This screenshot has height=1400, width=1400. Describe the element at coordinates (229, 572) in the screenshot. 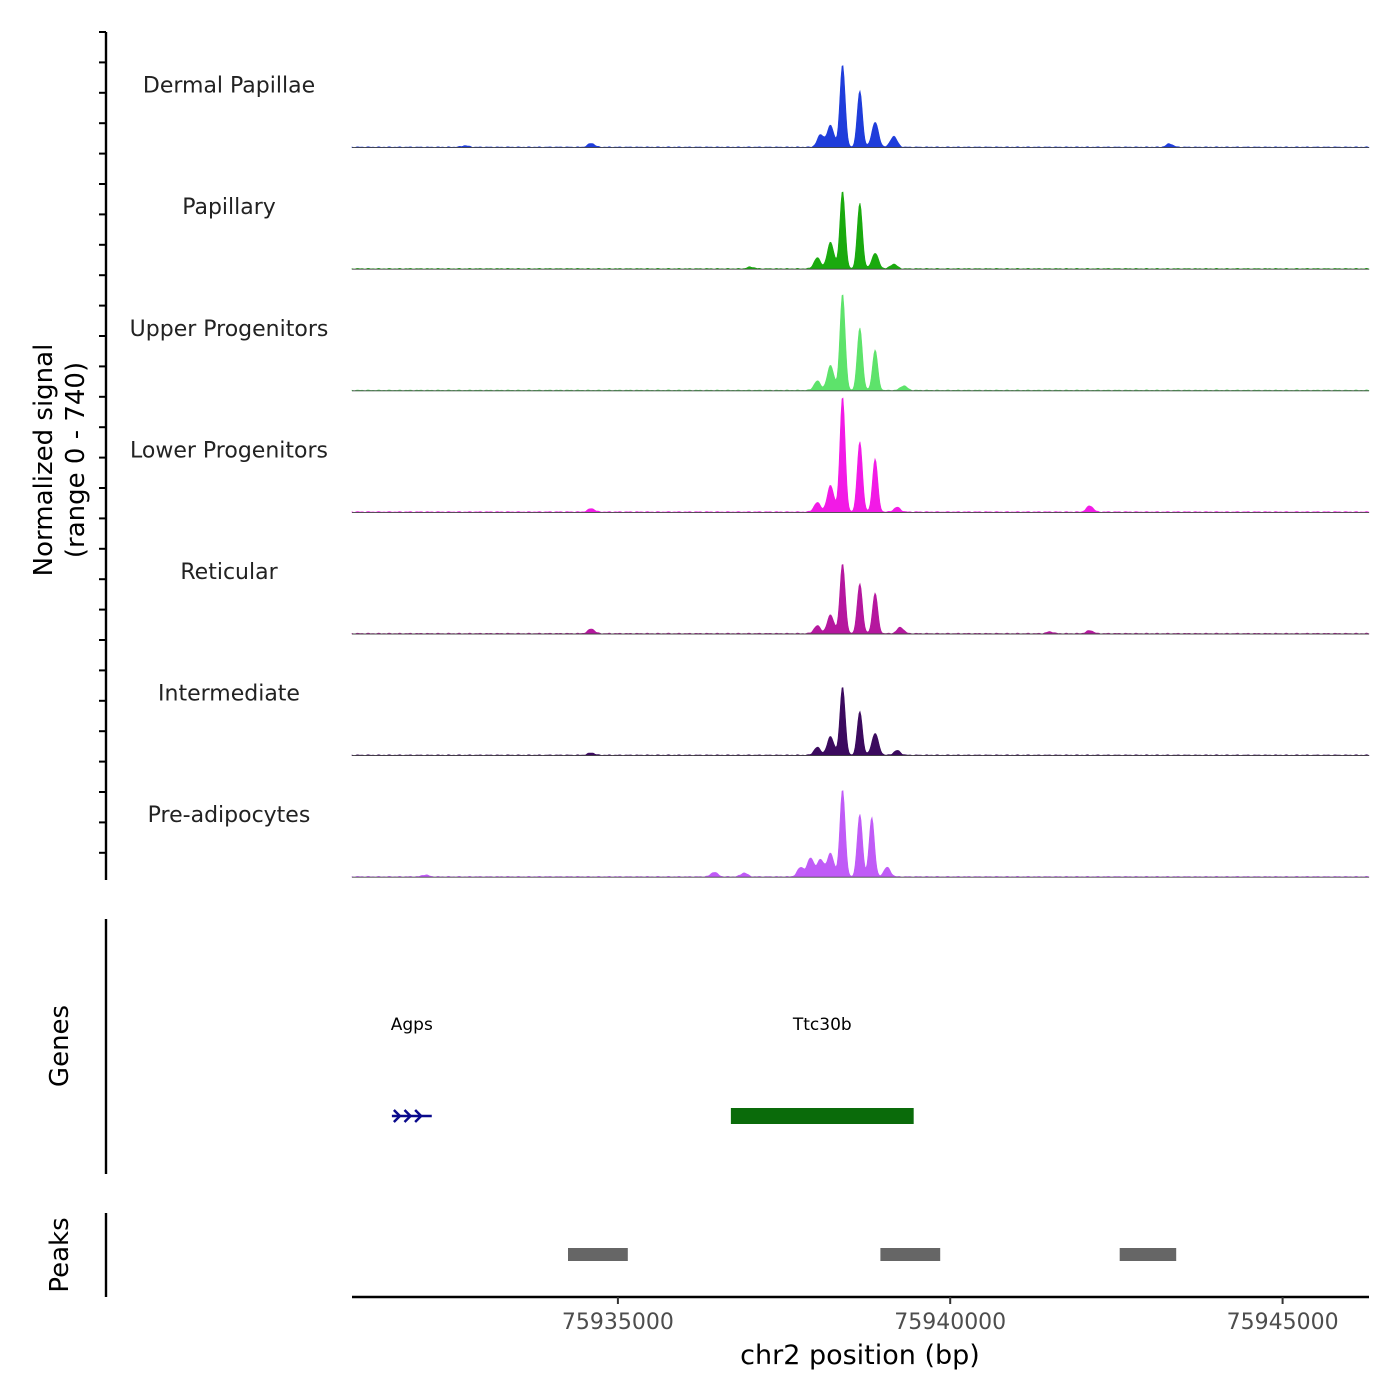

I see `track-label: Reticular` at that location.